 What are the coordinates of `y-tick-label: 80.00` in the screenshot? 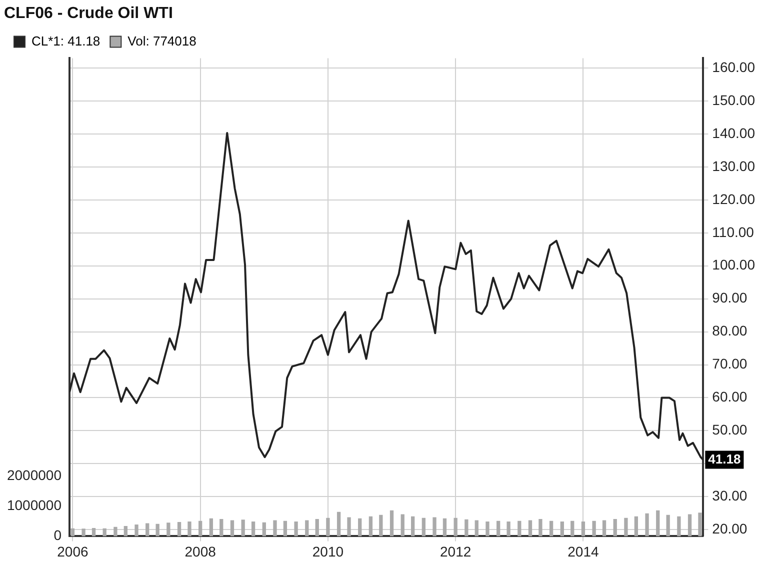 It's located at (730, 330).